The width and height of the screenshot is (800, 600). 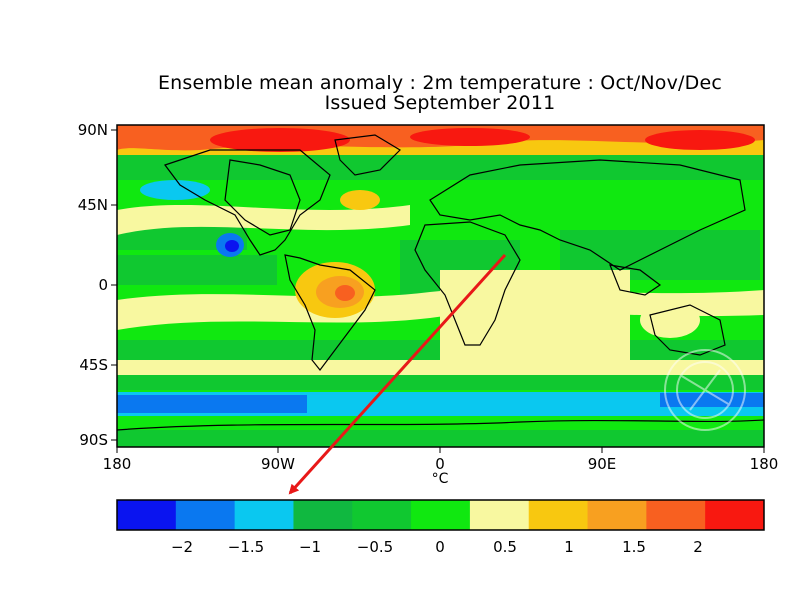 I want to click on x-tick-0: 0, so click(x=440, y=464).